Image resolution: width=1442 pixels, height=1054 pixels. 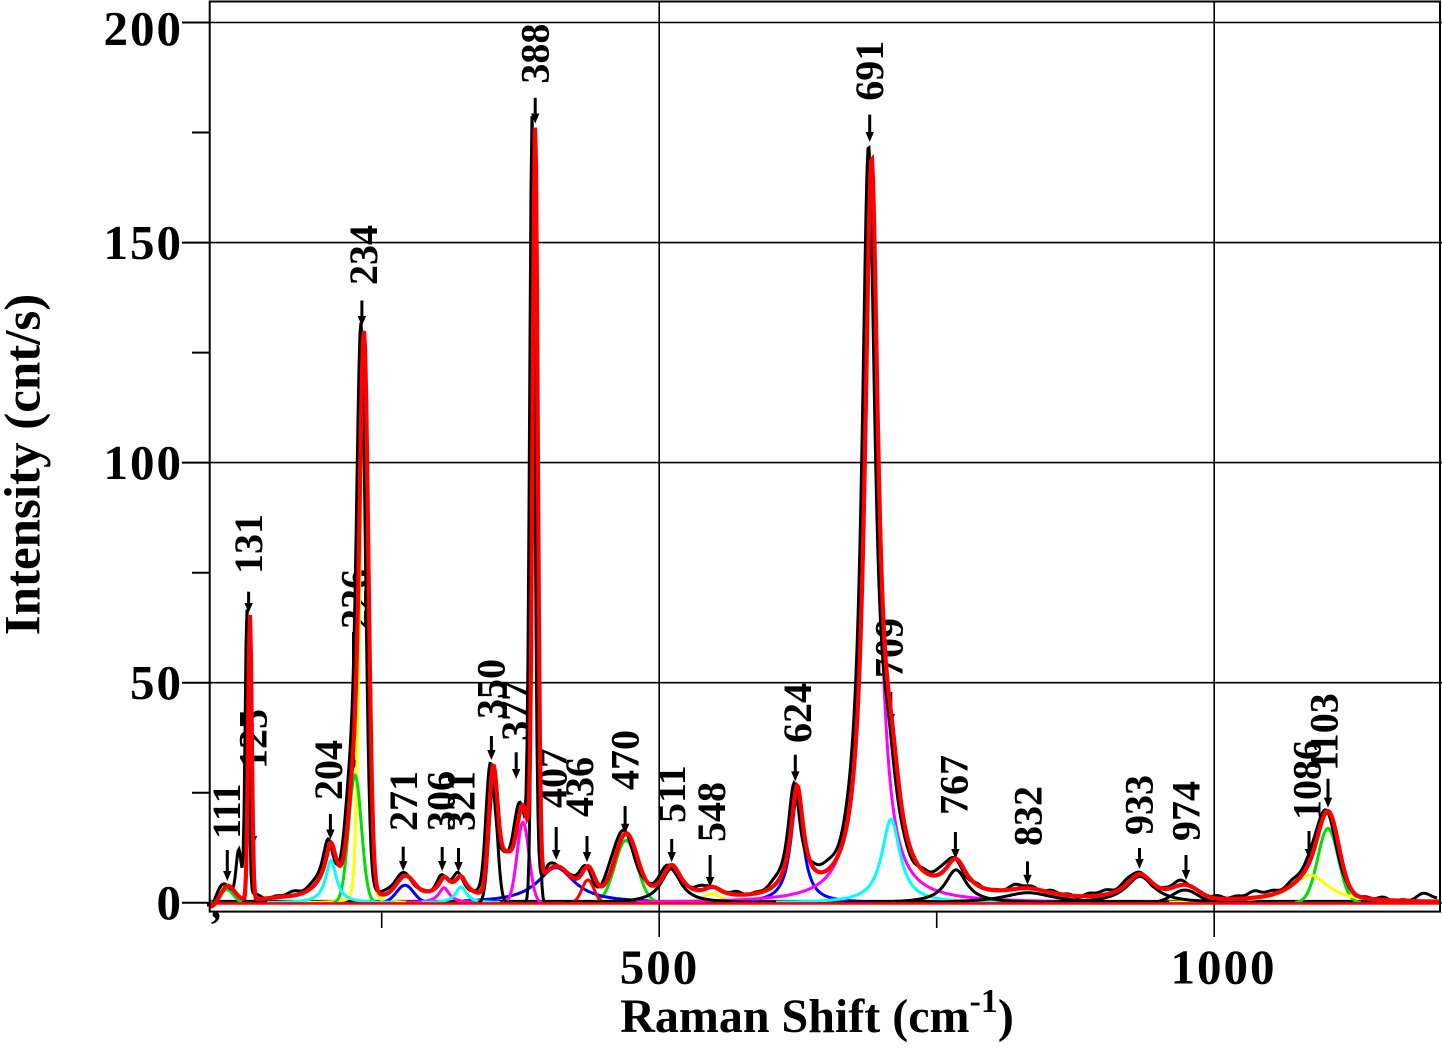 I want to click on svg-text: 1103, so click(x=1323, y=732).